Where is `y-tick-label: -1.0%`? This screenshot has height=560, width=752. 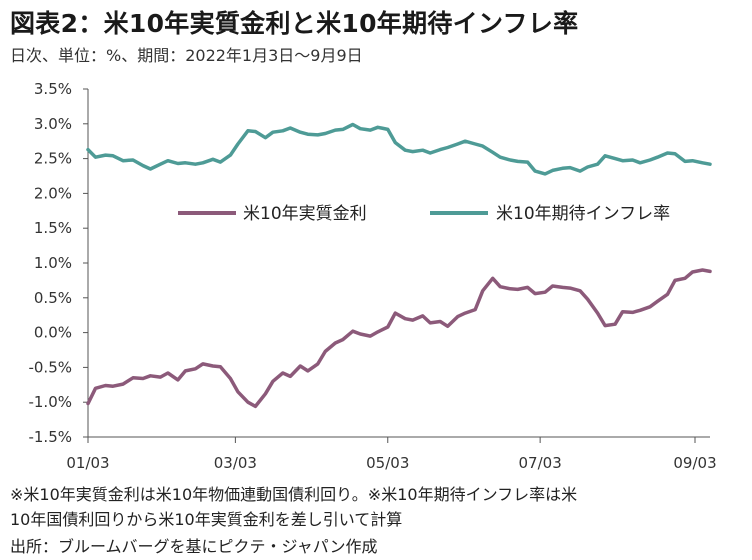
y-tick-label: -1.0% is located at coordinates (50, 402).